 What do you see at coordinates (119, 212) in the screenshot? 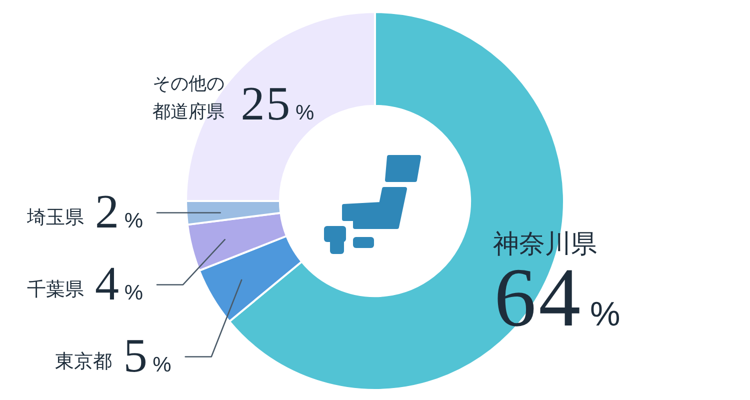
I see `value-label: 2%` at bounding box center [119, 212].